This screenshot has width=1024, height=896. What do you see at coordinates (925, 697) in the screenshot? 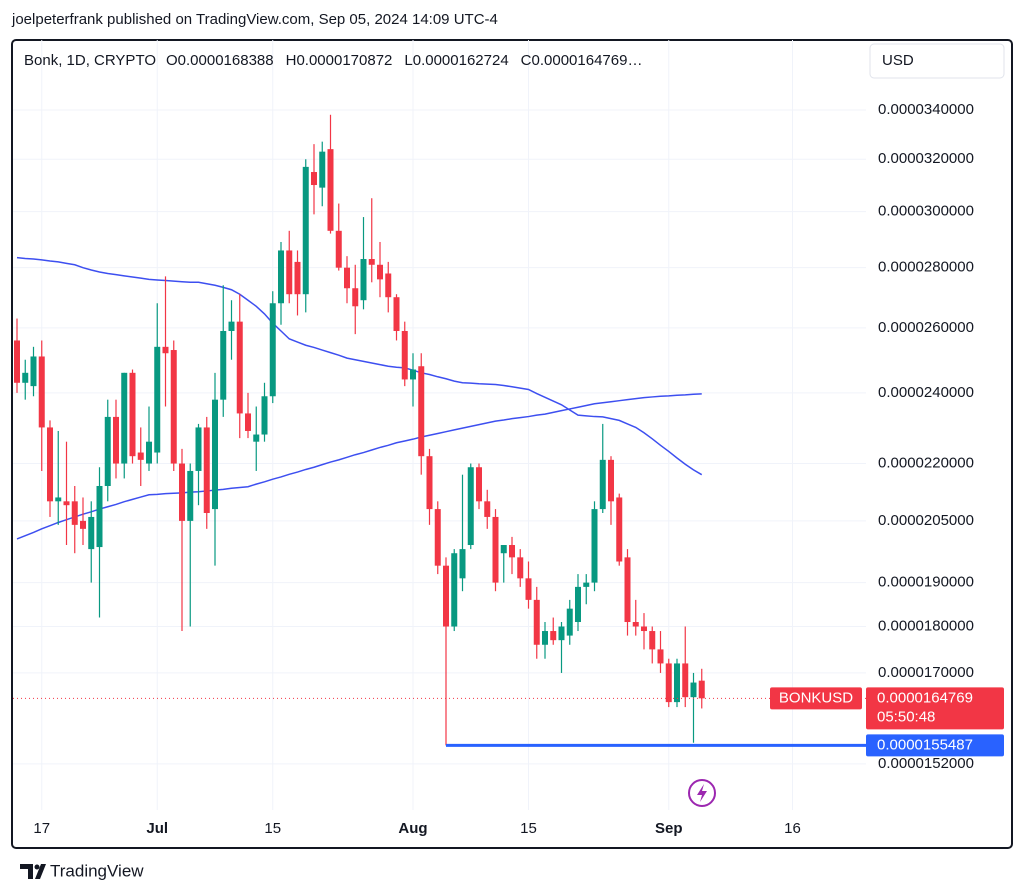
I see `price-label: 0.0000164769` at bounding box center [925, 697].